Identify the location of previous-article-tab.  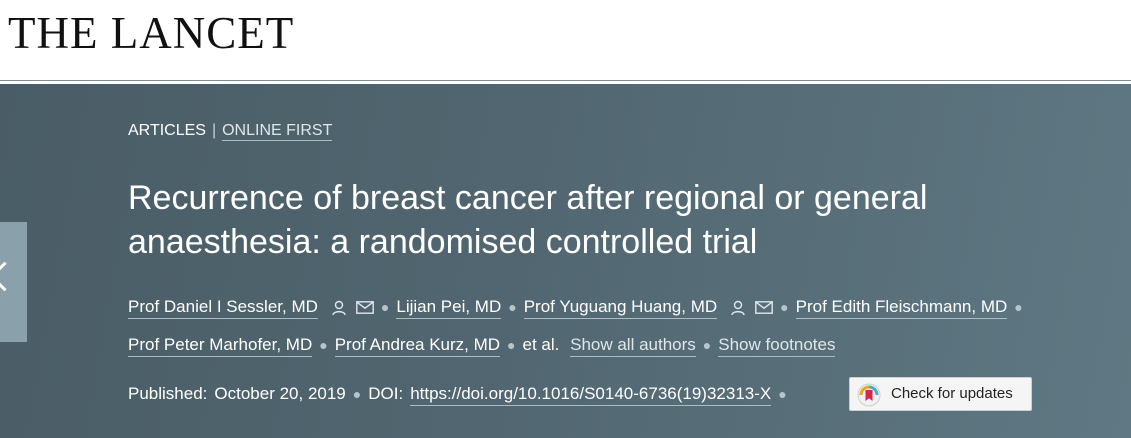
(13, 282).